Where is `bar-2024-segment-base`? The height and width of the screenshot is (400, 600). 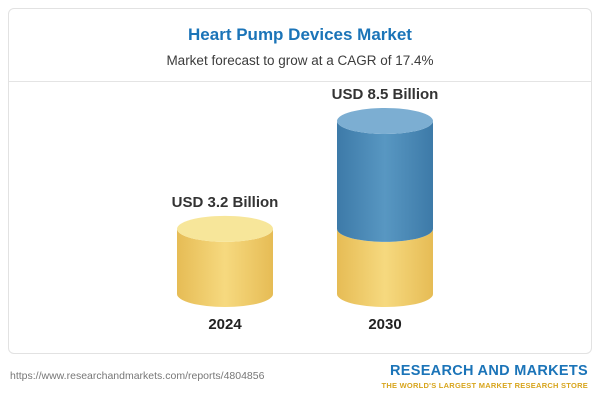
bar-2024-segment-base is located at coordinates (225, 267).